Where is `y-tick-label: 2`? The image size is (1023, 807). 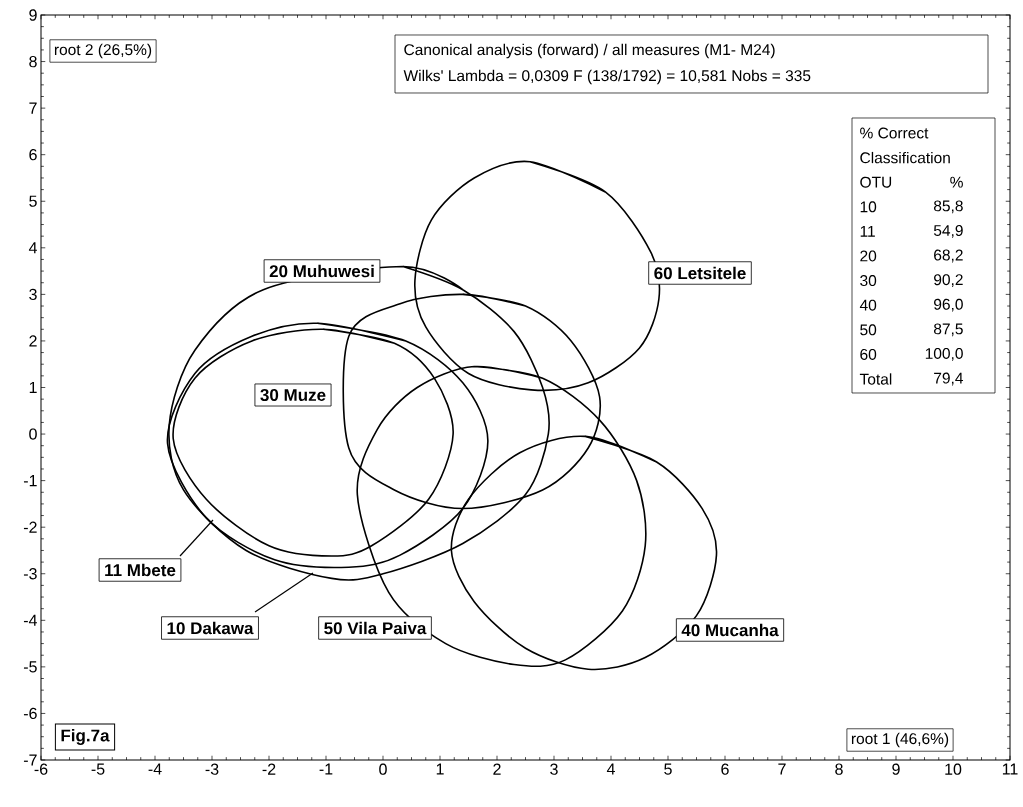 y-tick-label: 2 is located at coordinates (33, 341).